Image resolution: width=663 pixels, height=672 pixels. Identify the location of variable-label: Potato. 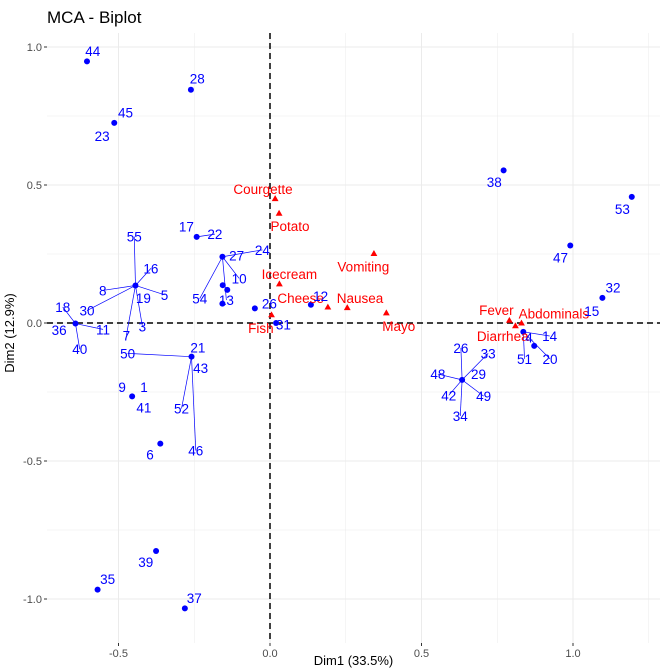
(289, 226).